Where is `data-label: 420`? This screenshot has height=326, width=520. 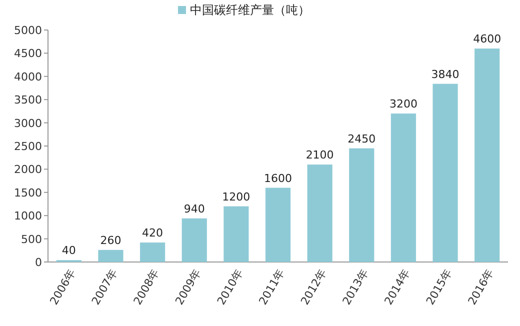 data-label: 420 is located at coordinates (153, 233).